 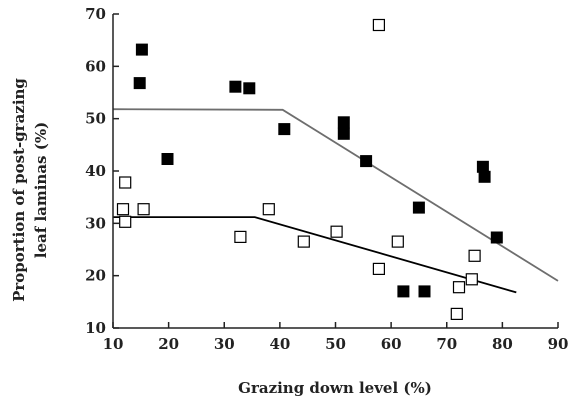 I want to click on y-tick-label: 10, so click(x=95, y=328).